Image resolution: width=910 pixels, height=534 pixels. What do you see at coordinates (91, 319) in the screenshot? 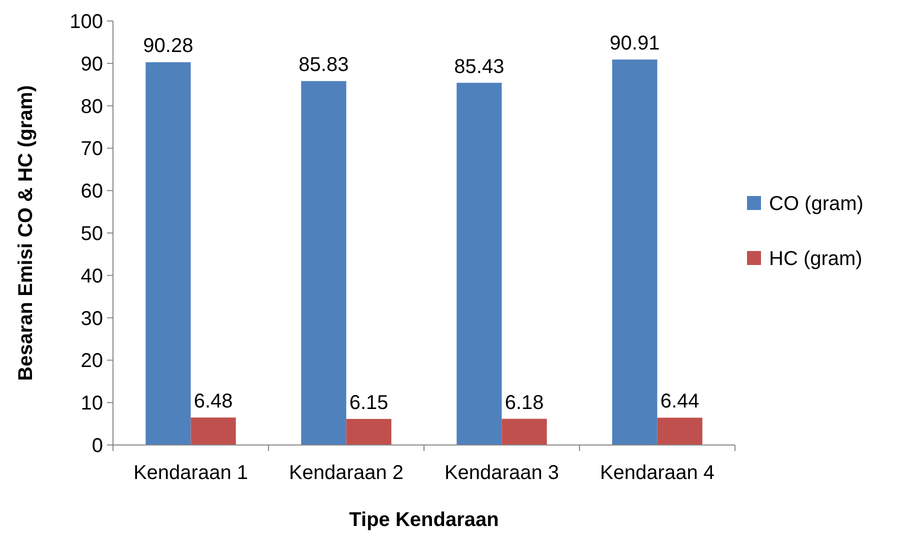
I see `y-tick-label: 30` at bounding box center [91, 319].